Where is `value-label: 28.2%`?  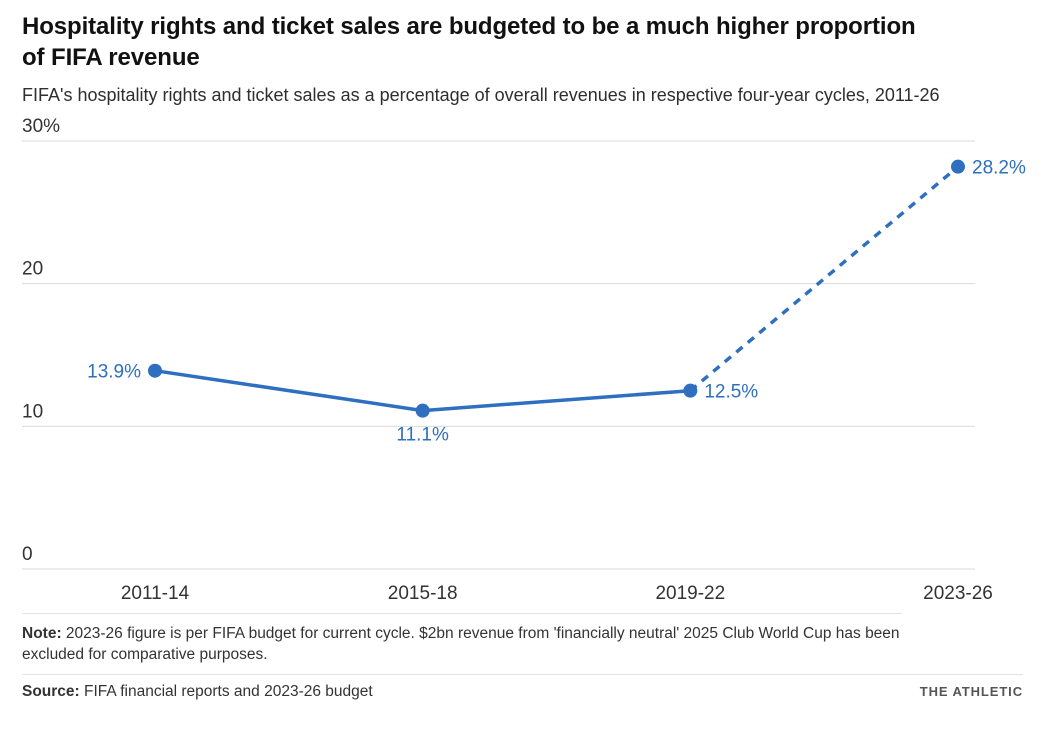
value-label: 28.2% is located at coordinates (999, 167).